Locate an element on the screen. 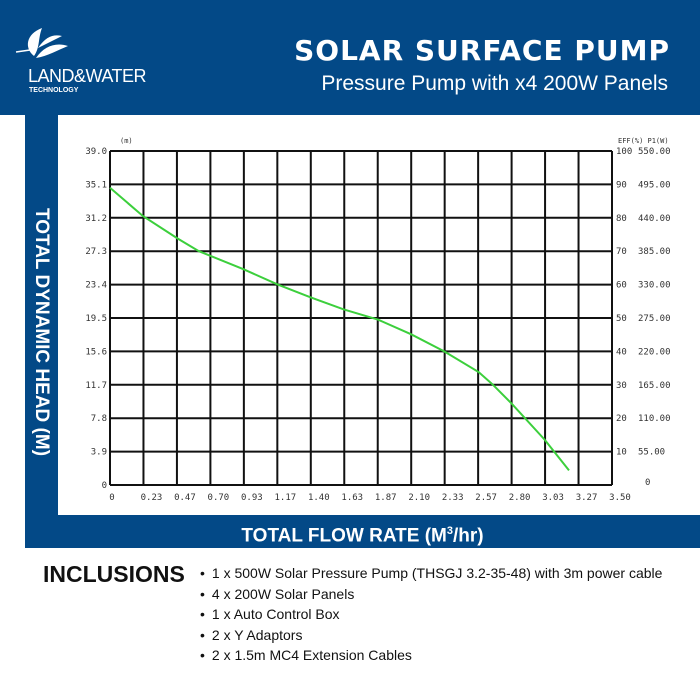 The width and height of the screenshot is (700, 700). p1-tick-label: 385.00 is located at coordinates (654, 252).